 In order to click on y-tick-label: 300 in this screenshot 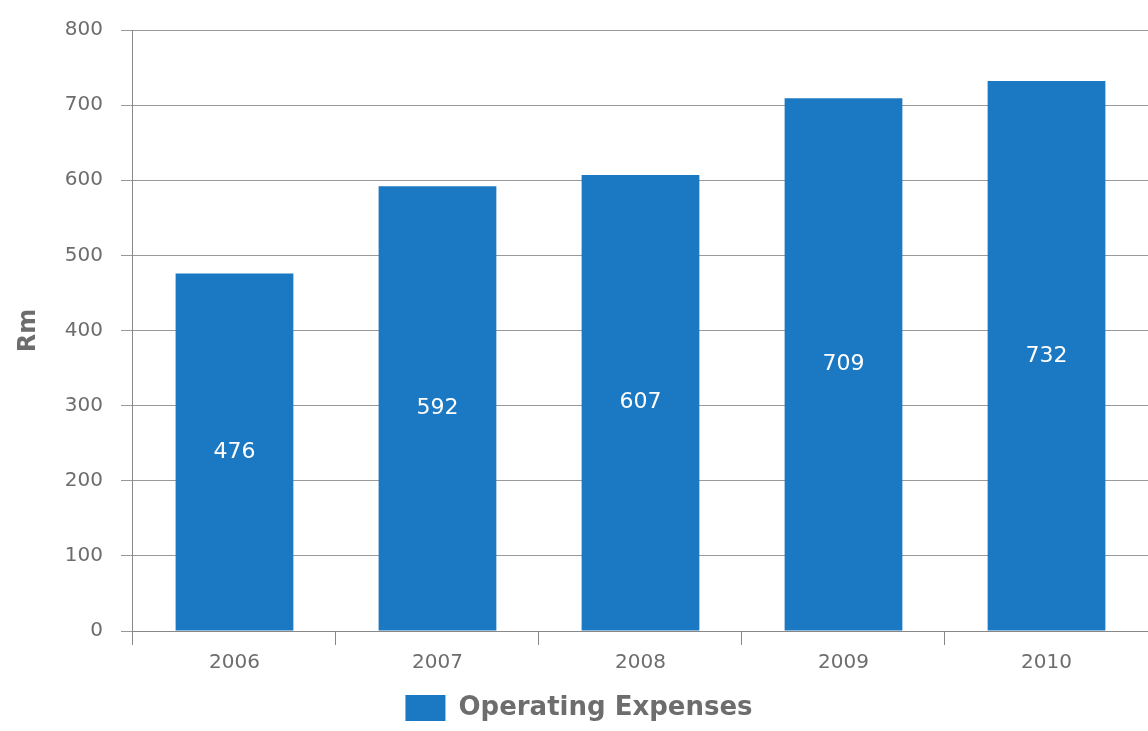, I will do `click(83, 403)`.